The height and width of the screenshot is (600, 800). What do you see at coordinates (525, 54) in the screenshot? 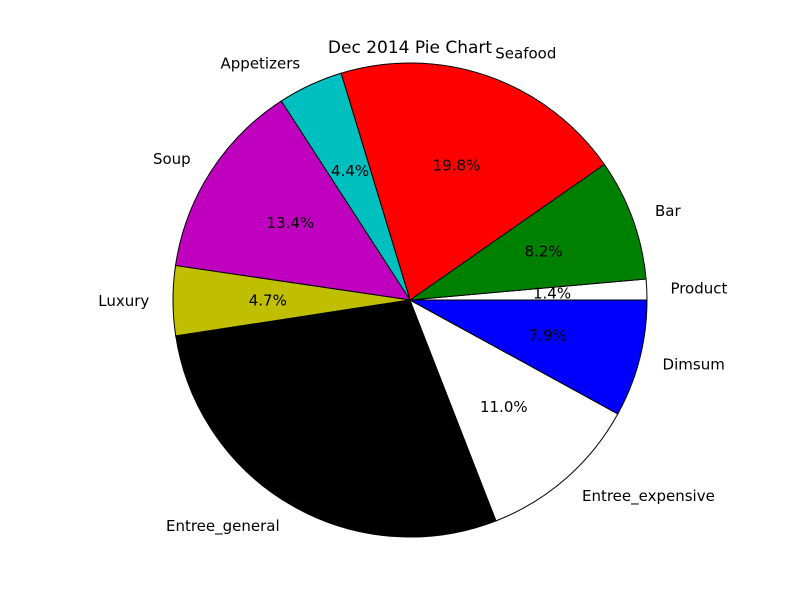
I see `slice-label-seafood: Seafood` at bounding box center [525, 54].